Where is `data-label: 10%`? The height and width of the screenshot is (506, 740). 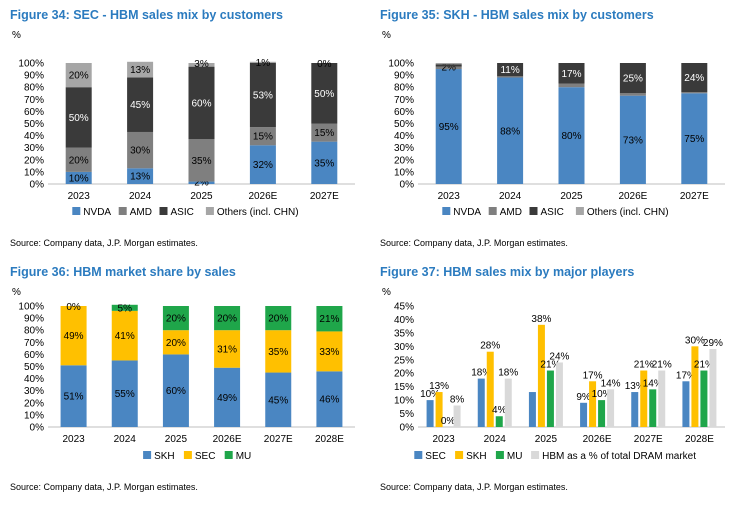 data-label: 10% is located at coordinates (430, 394).